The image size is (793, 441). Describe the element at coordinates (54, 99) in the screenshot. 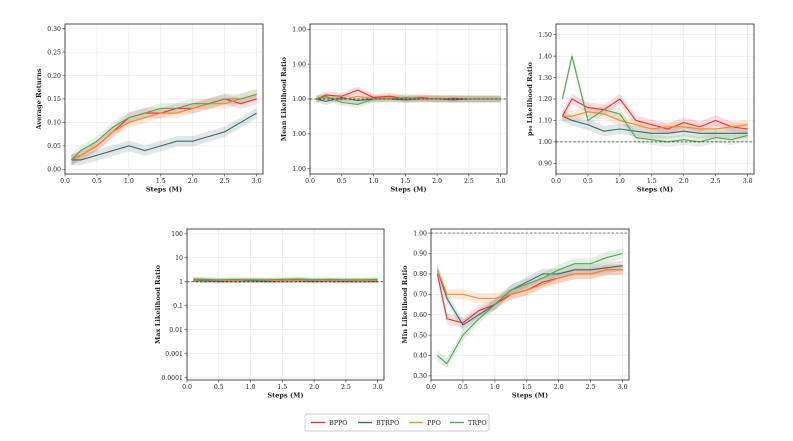

I see `y-tick-label: 0.15` at that location.